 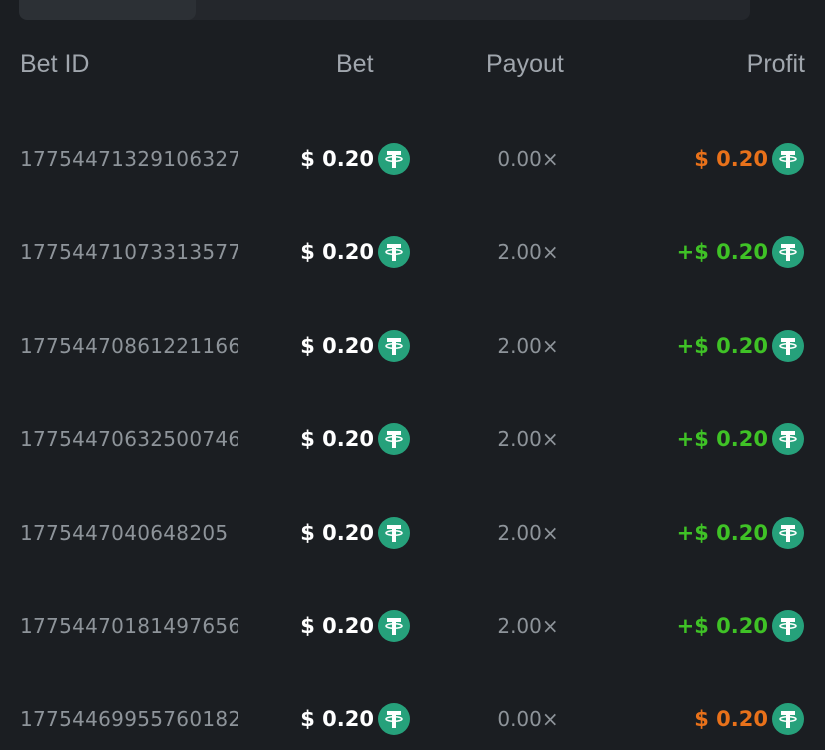 I want to click on bet-id: 17754470632500746, so click(x=129, y=439).